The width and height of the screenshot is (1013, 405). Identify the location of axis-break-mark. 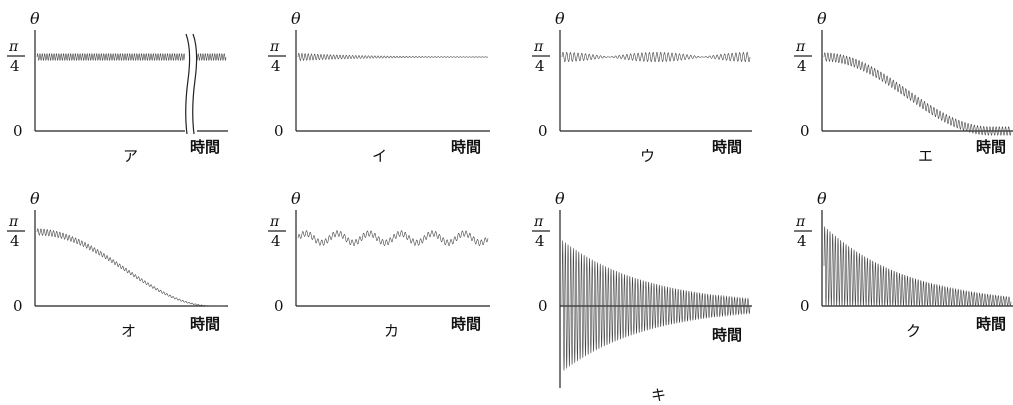
(191, 84).